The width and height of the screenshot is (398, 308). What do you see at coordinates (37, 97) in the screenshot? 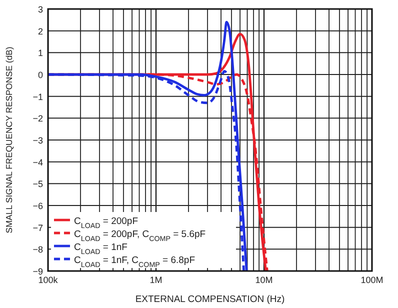
I see `y-tick-label: −1` at bounding box center [37, 97].